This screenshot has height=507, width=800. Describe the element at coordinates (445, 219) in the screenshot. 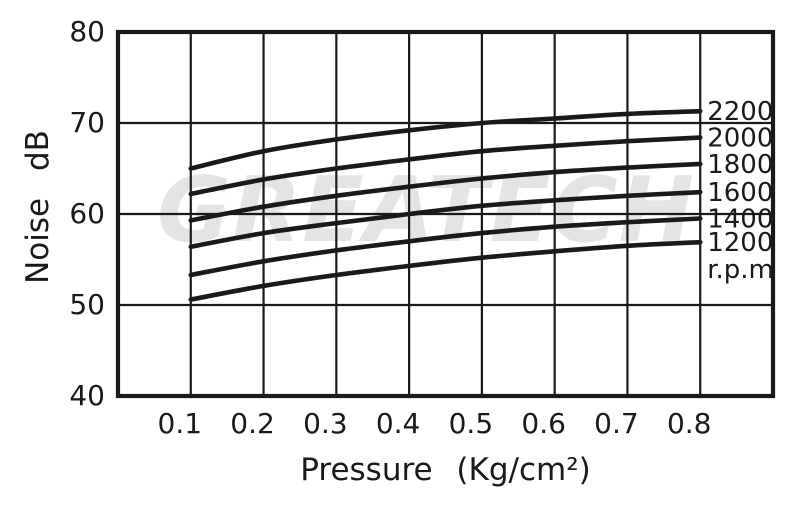

I see `curve-1600-rpm` at that location.